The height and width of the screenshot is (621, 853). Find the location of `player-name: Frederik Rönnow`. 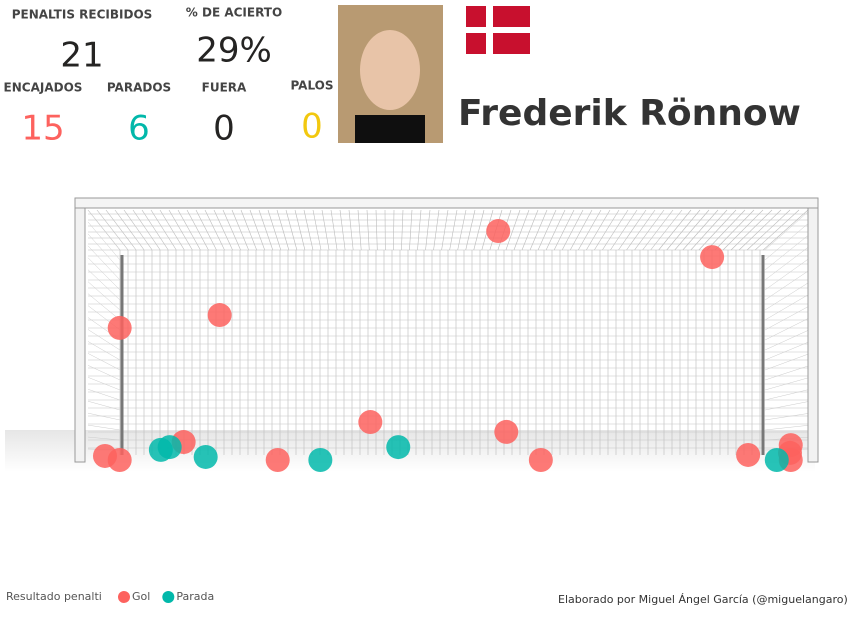

player-name: Frederik Rönnow is located at coordinates (629, 113).